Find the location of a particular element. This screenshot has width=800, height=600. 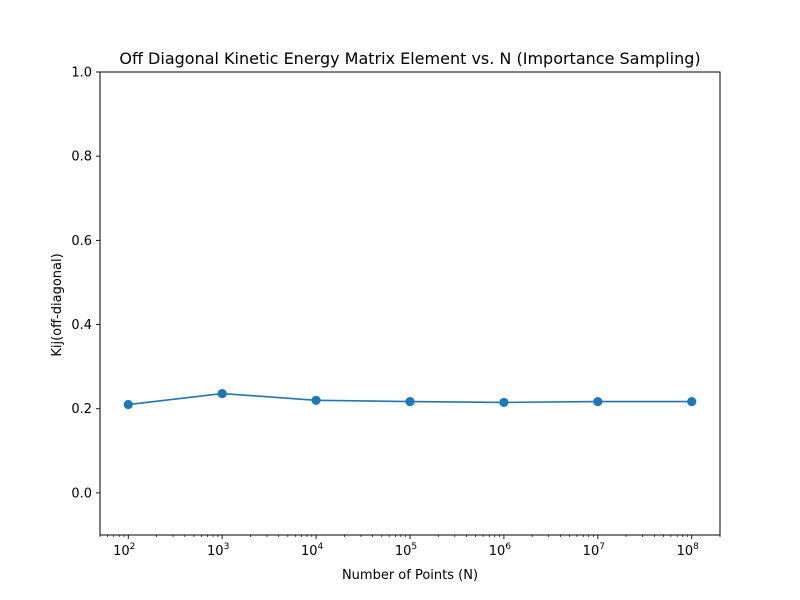

x-tick-label: 10³ is located at coordinates (218, 550).